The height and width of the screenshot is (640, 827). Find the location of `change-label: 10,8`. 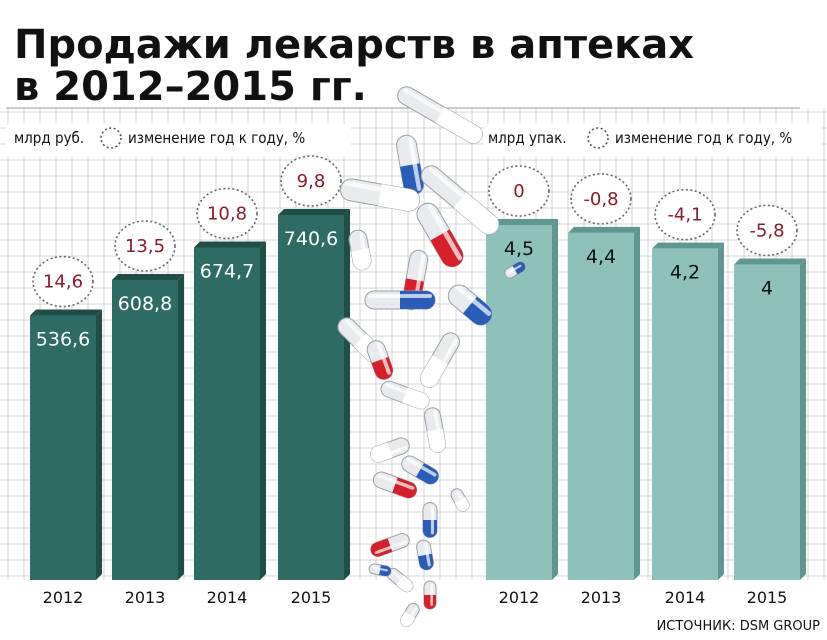

change-label: 10,8 is located at coordinates (227, 213).